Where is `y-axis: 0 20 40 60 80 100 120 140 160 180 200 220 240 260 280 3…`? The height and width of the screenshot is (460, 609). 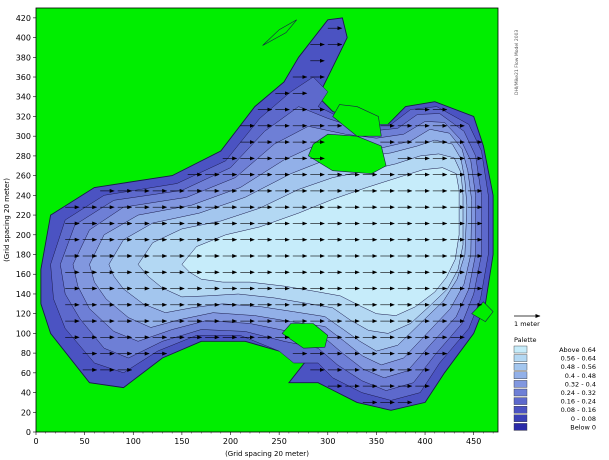 y-axis: 0 20 40 60 80 100 120 140 160 180 200 220 240 260 280 3… is located at coordinates (26, 225).